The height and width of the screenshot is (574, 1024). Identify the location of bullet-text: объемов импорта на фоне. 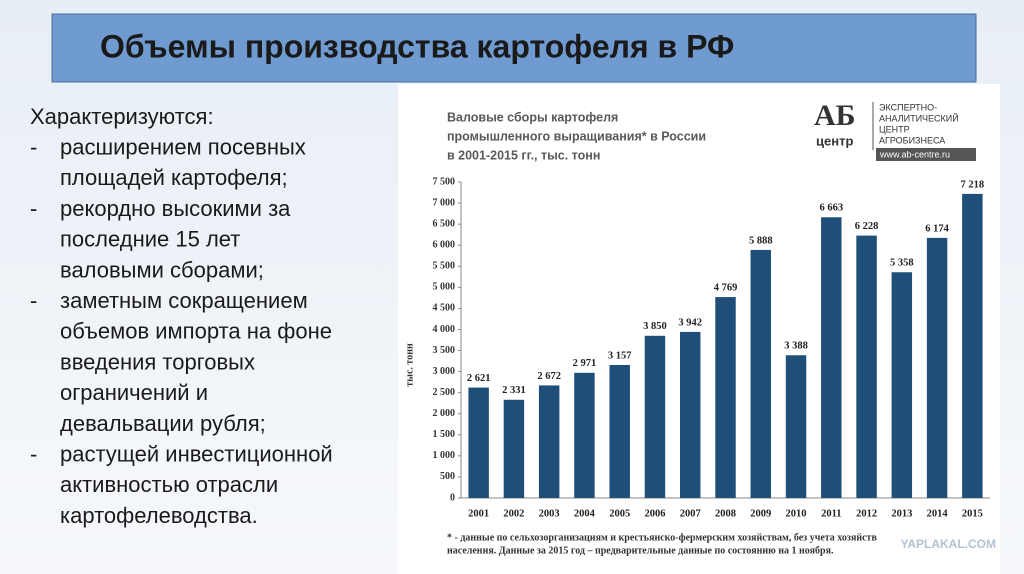
(196, 331).